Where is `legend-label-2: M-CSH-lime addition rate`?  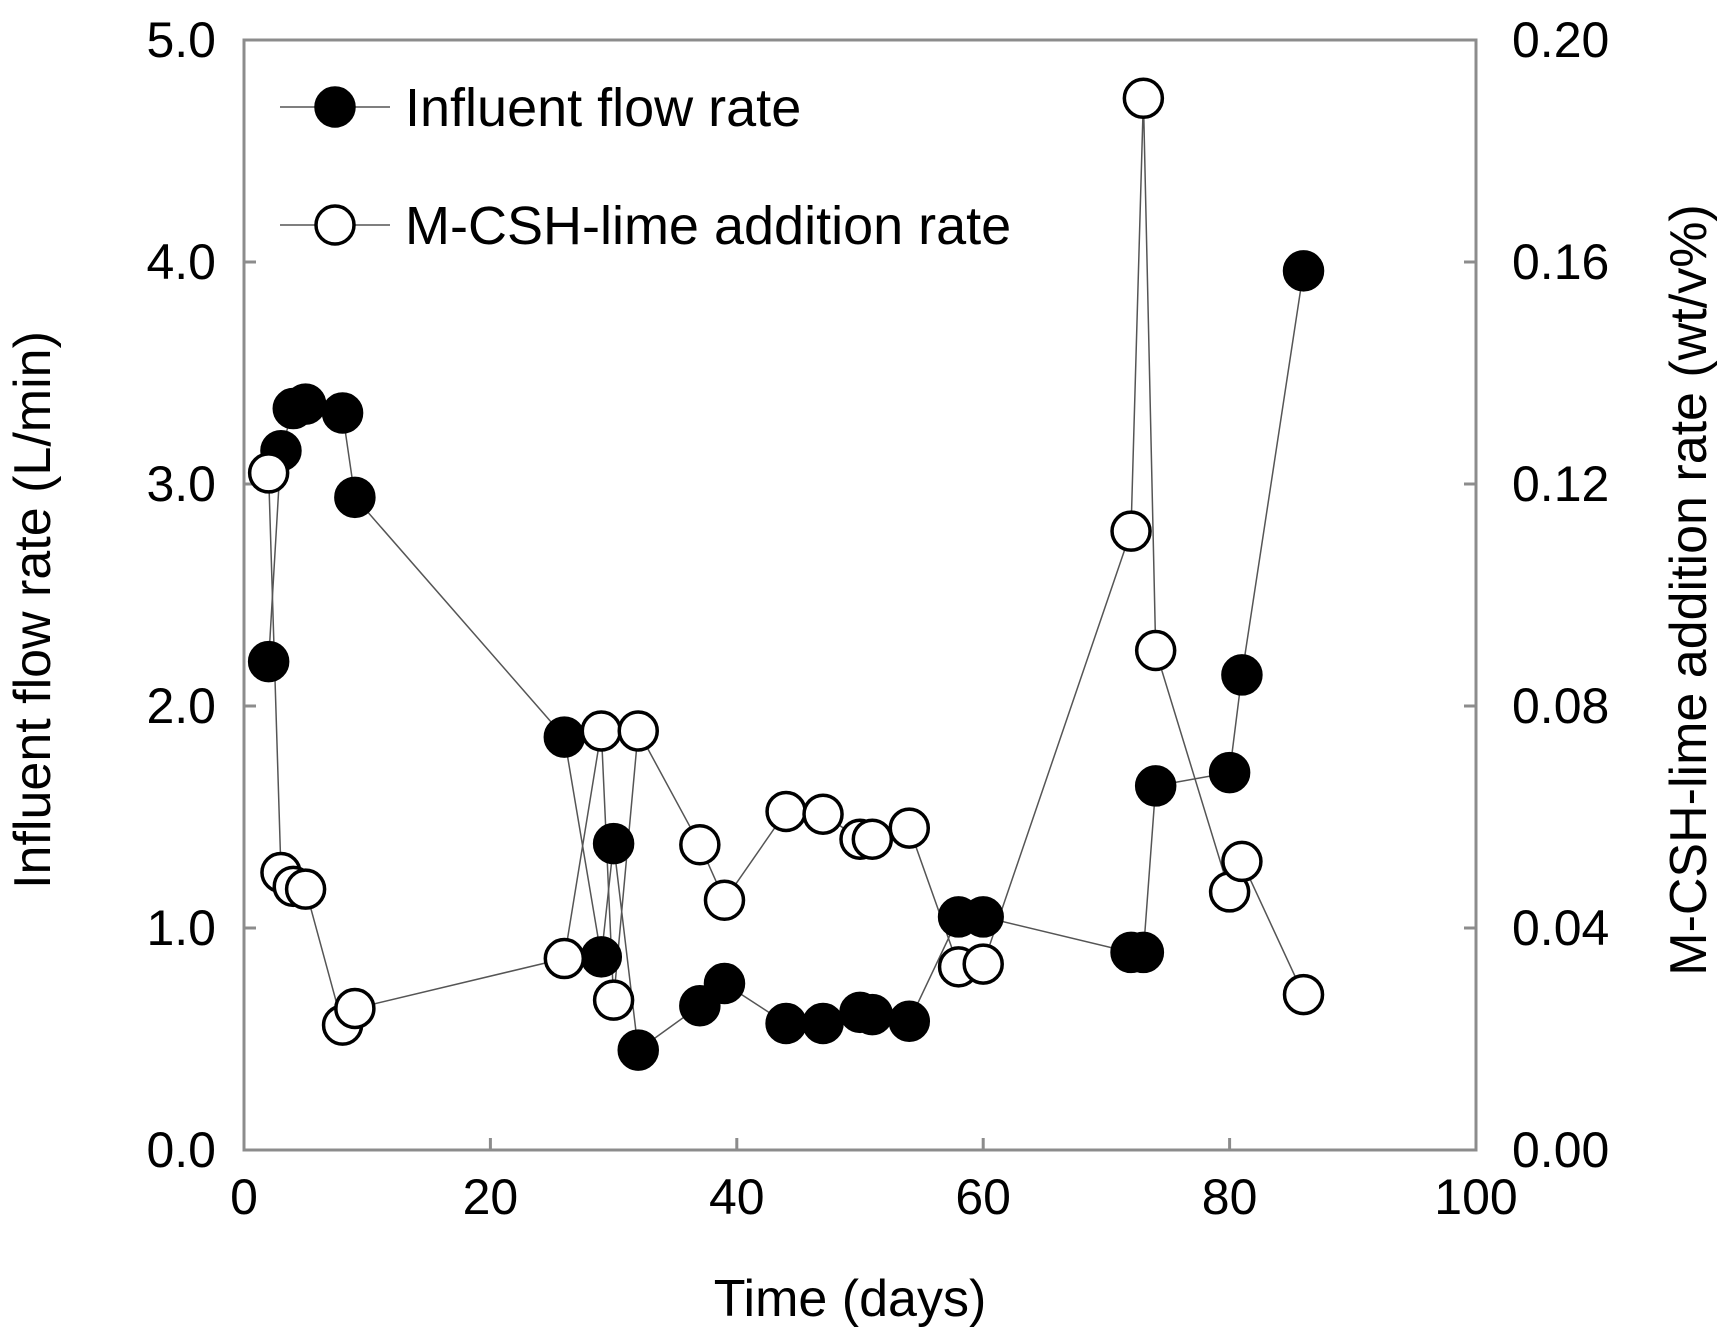 legend-label-2: M-CSH-lime addition rate is located at coordinates (708, 226).